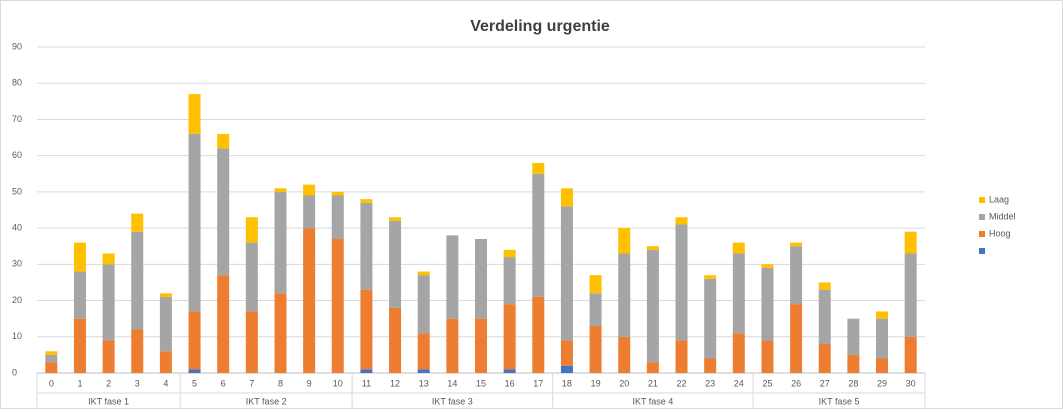 This screenshot has width=1063, height=414. I want to click on x-tick-label: 30, so click(911, 383).